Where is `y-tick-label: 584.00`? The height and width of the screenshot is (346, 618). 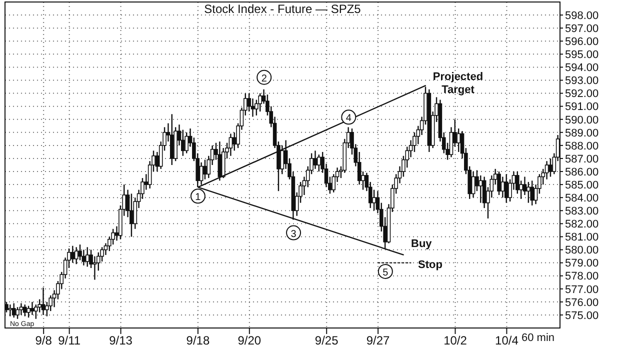 y-tick-label: 584.00 is located at coordinates (582, 198).